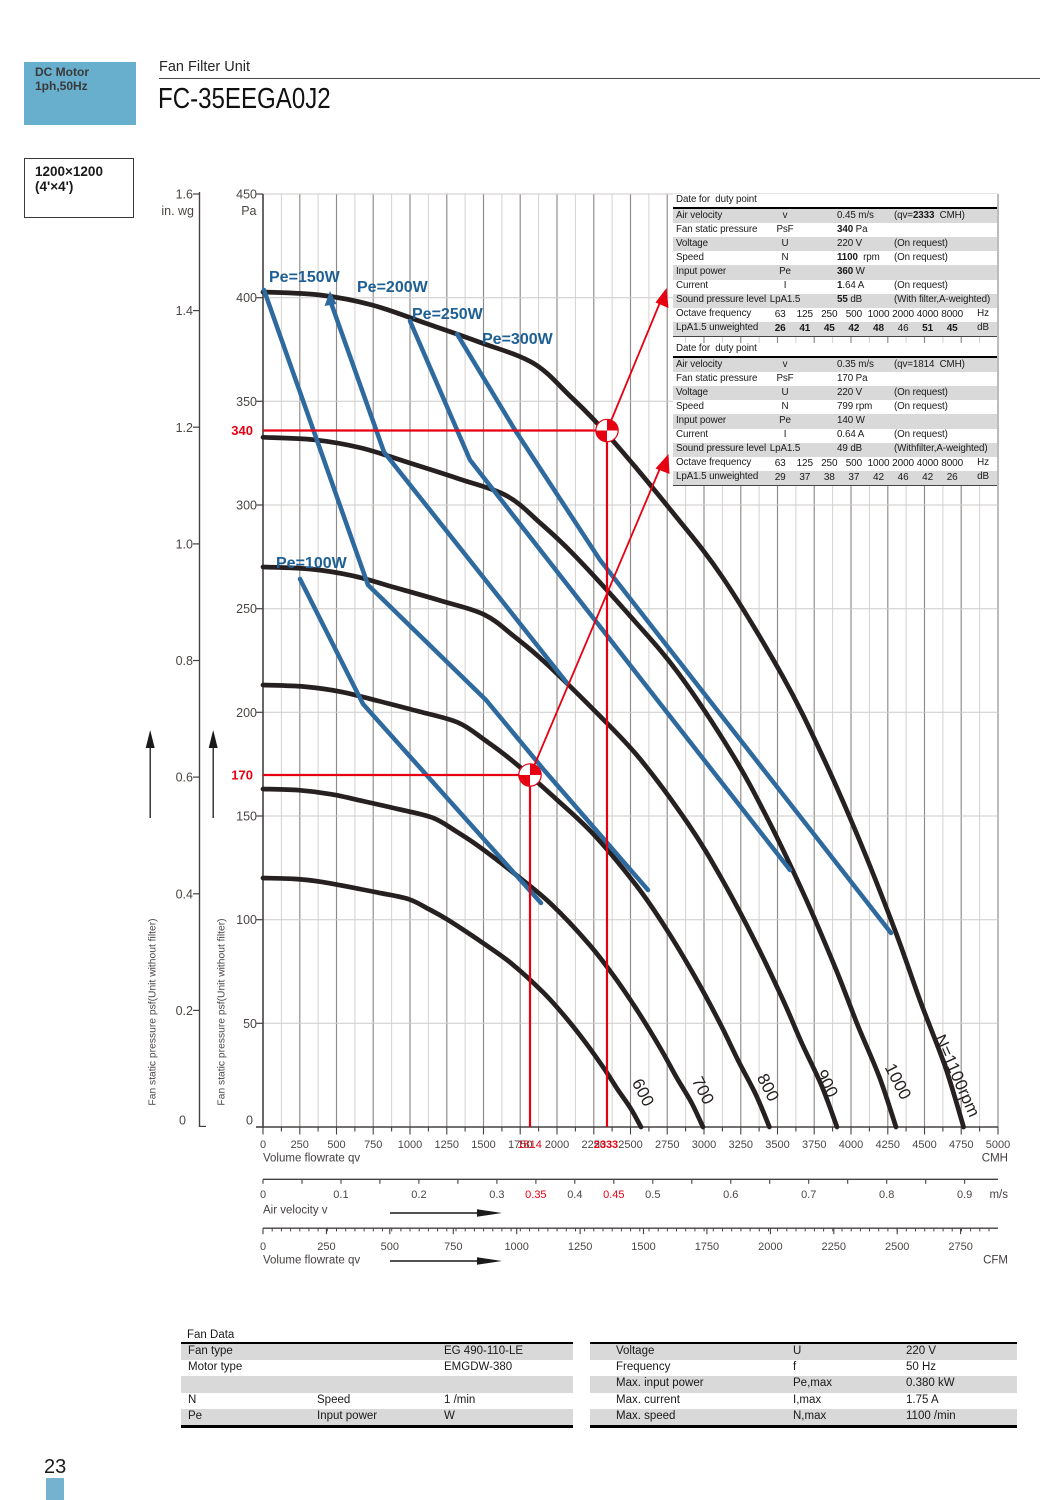  What do you see at coordinates (248, 211) in the screenshot?
I see `svg-text: Pa` at bounding box center [248, 211].